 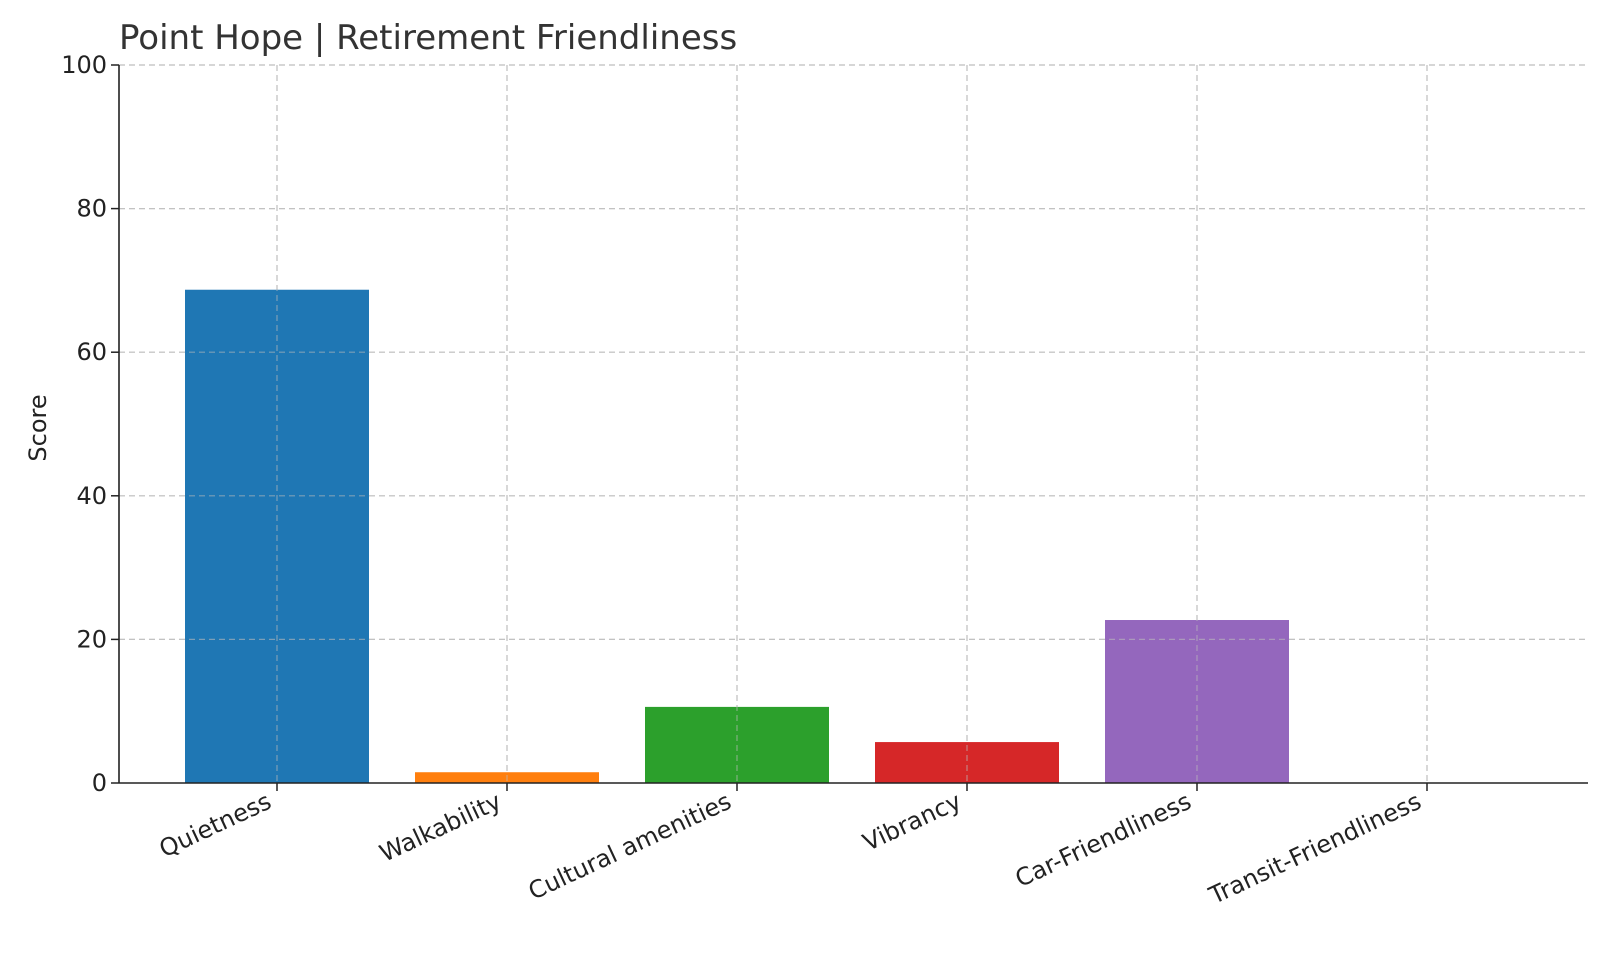 What do you see at coordinates (38, 427) in the screenshot?
I see `y-axis-label: Score` at bounding box center [38, 427].